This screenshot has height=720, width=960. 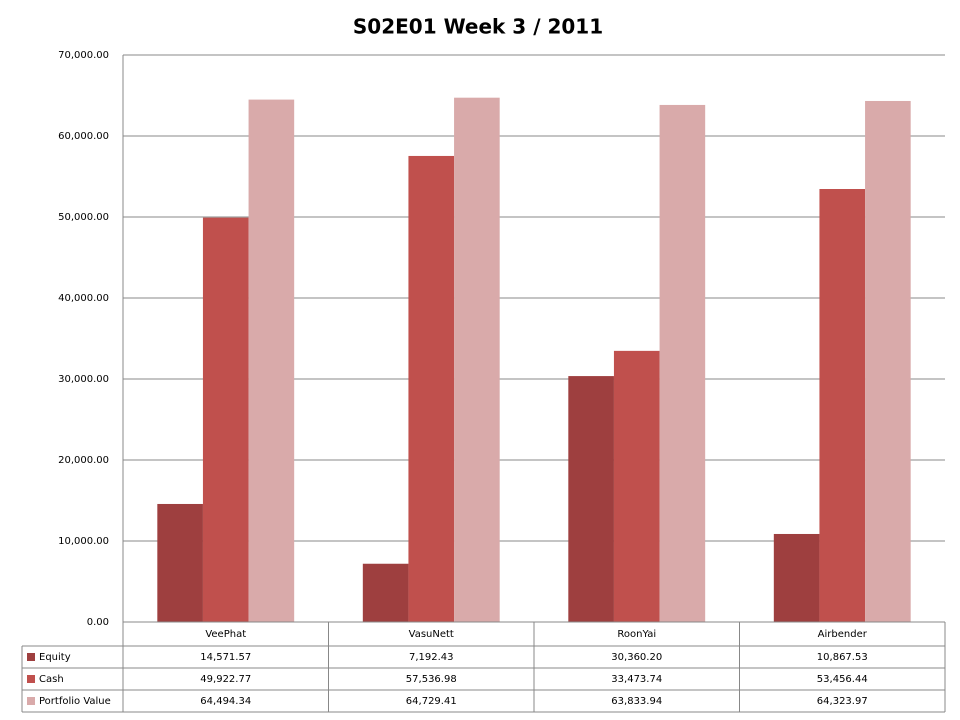 What do you see at coordinates (636, 634) in the screenshot?
I see `x-tick-label: RoonYai` at bounding box center [636, 634].